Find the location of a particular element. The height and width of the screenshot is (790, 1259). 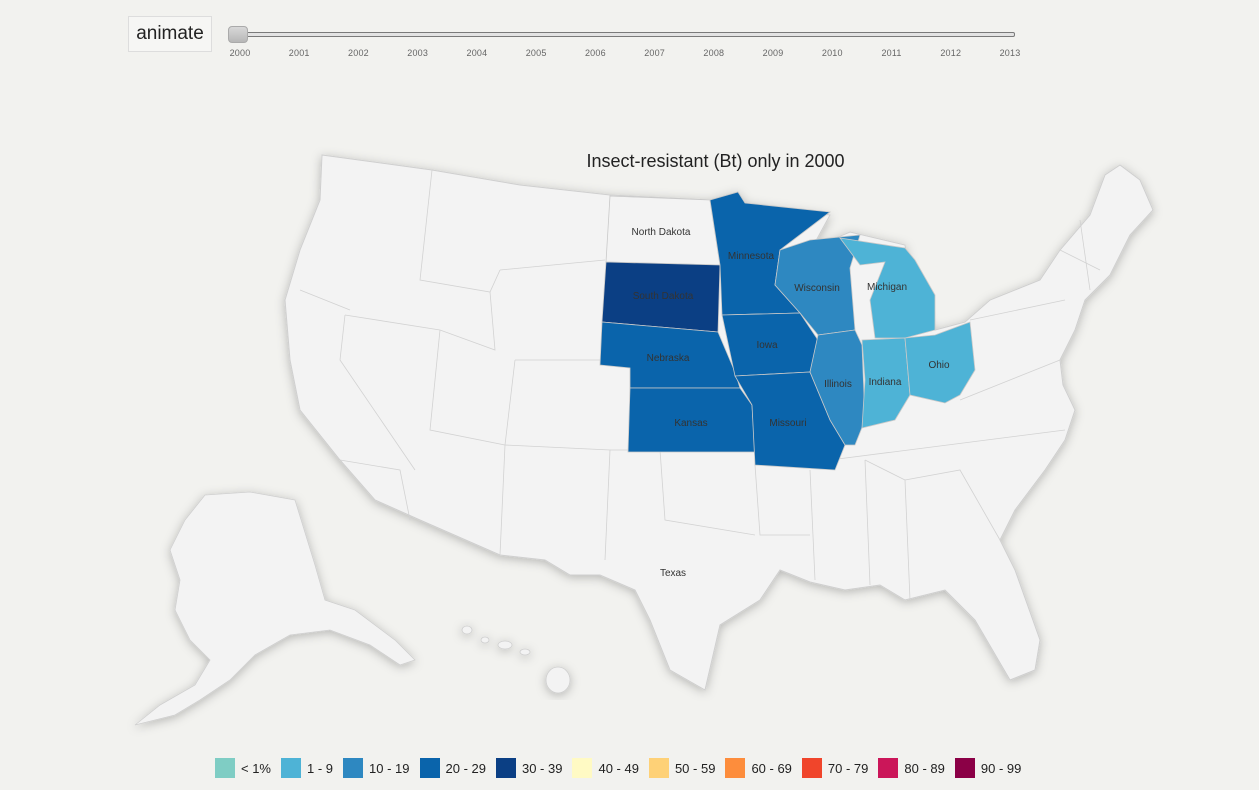

legend-label: 70 - 79 is located at coordinates (848, 768).